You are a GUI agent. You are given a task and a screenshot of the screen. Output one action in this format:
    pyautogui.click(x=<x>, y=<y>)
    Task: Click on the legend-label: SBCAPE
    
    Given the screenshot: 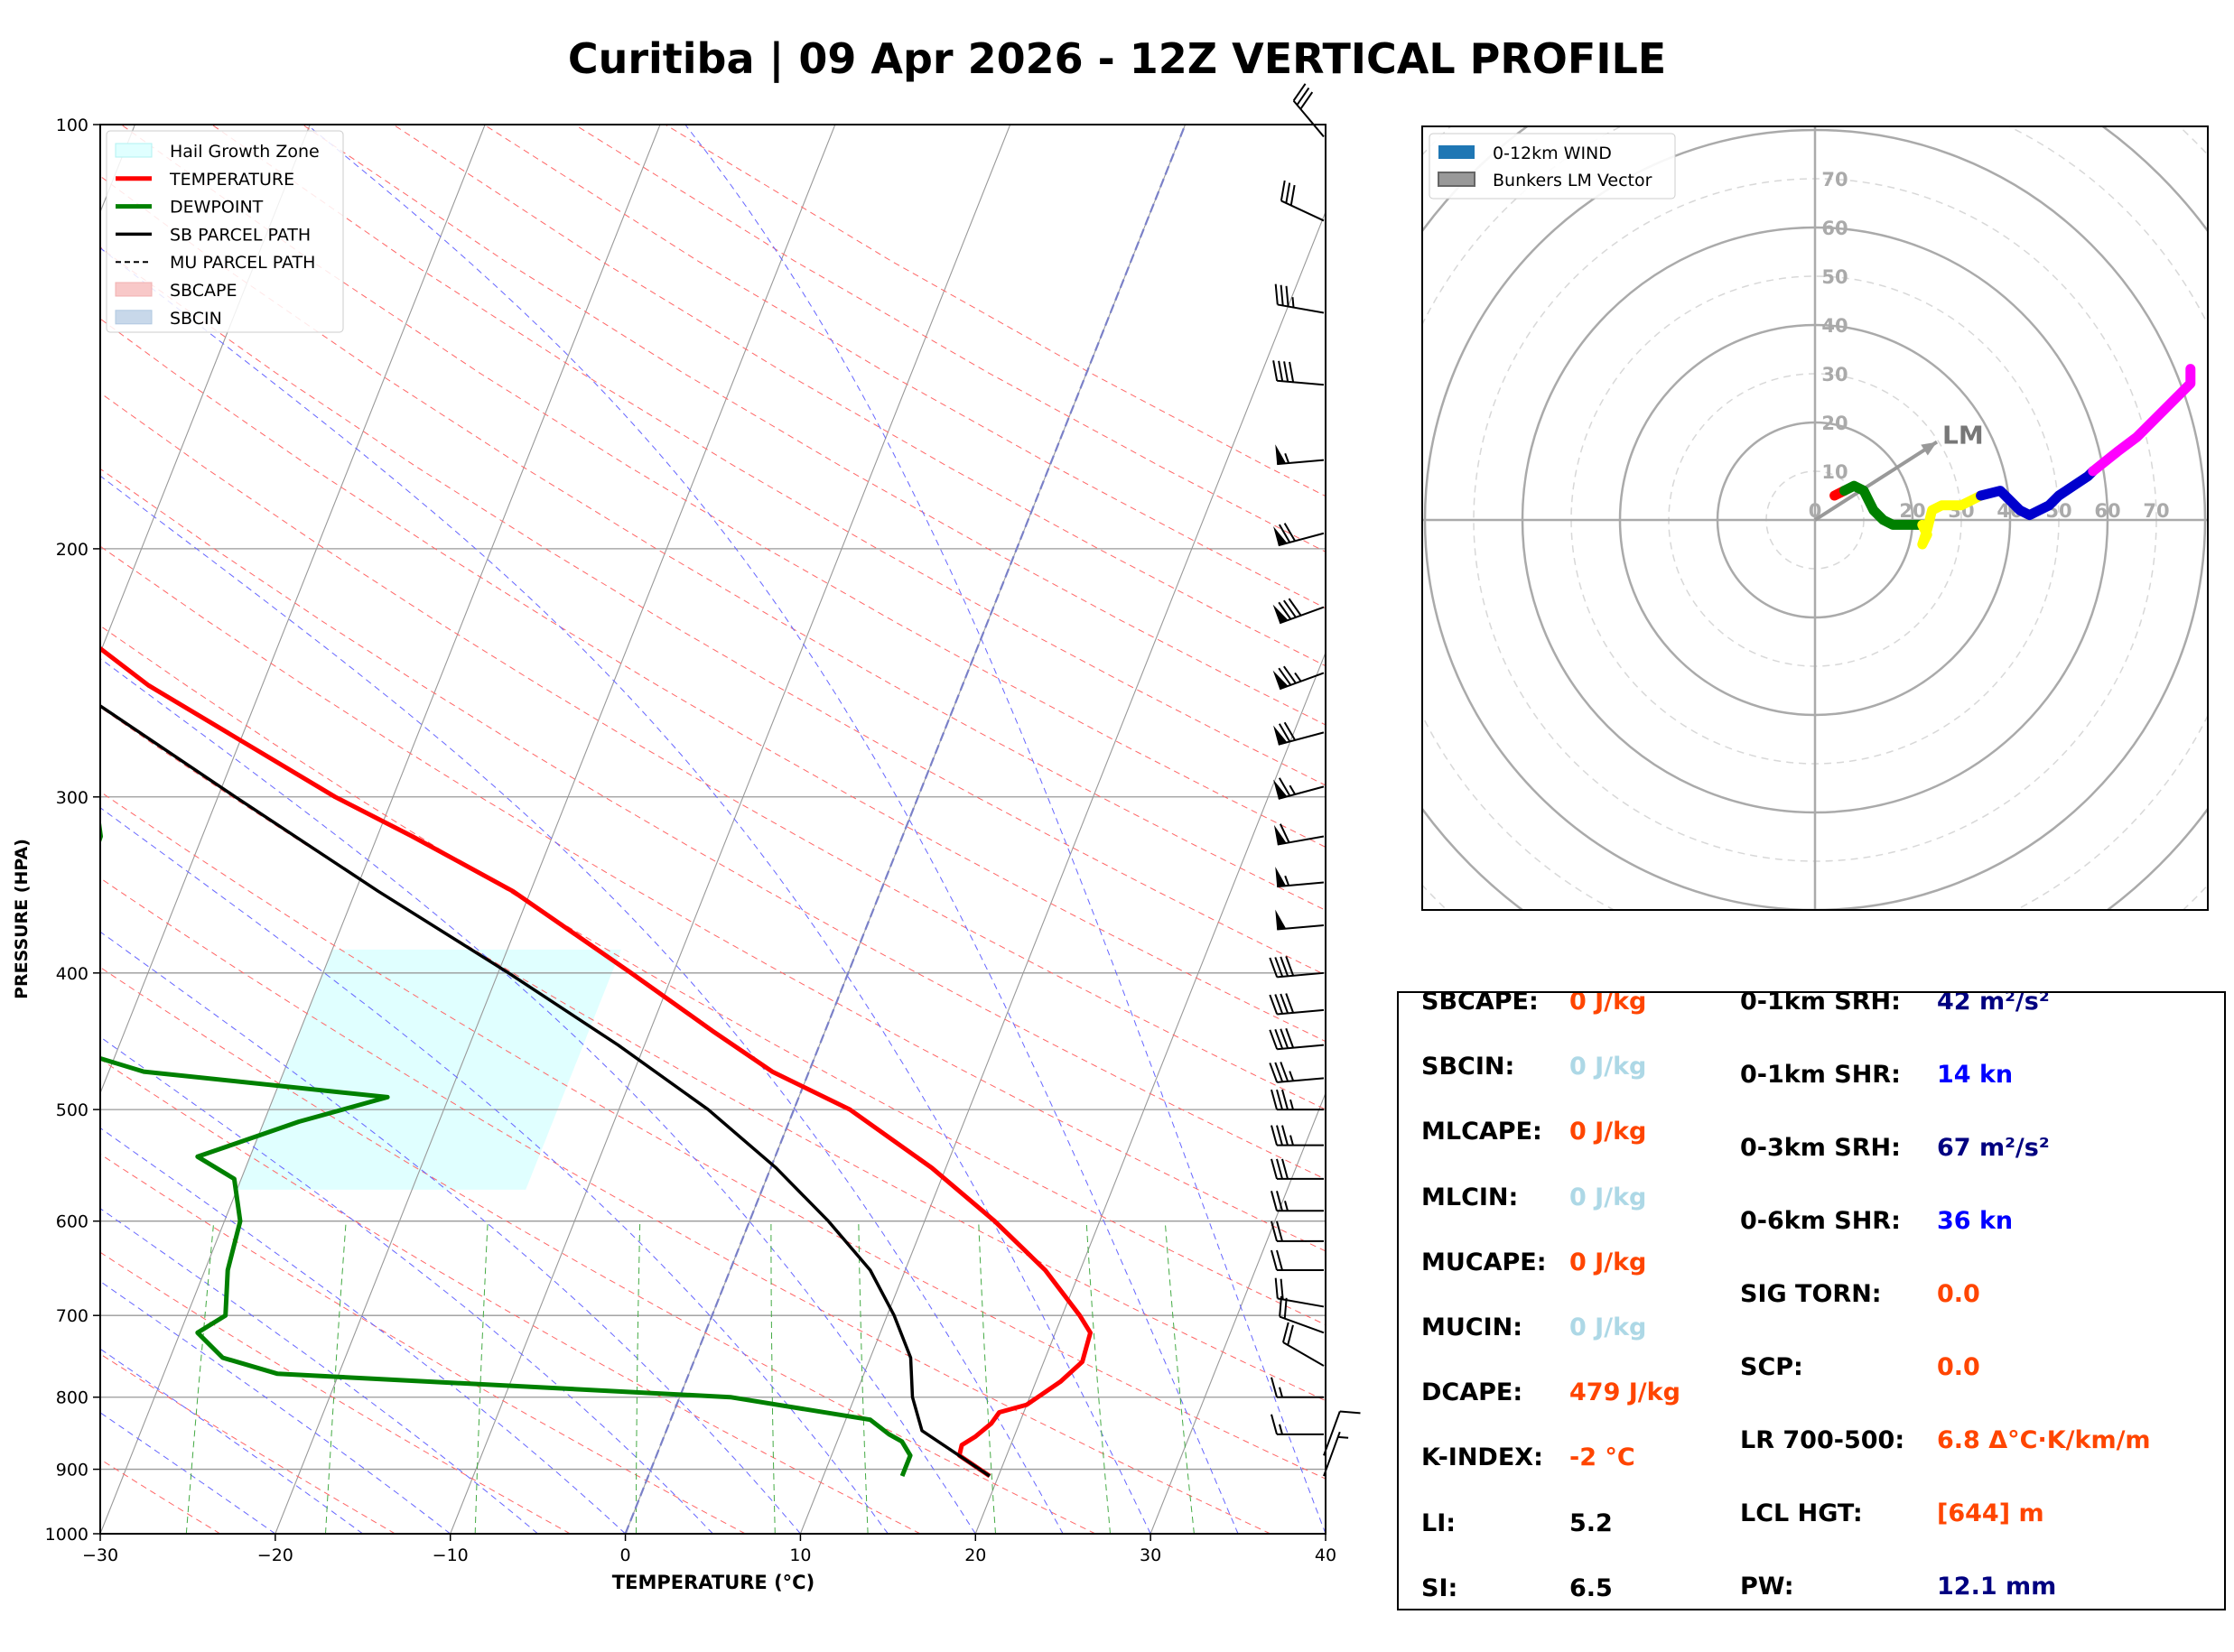 What is the action you would take?
    pyautogui.click(x=203, y=291)
    